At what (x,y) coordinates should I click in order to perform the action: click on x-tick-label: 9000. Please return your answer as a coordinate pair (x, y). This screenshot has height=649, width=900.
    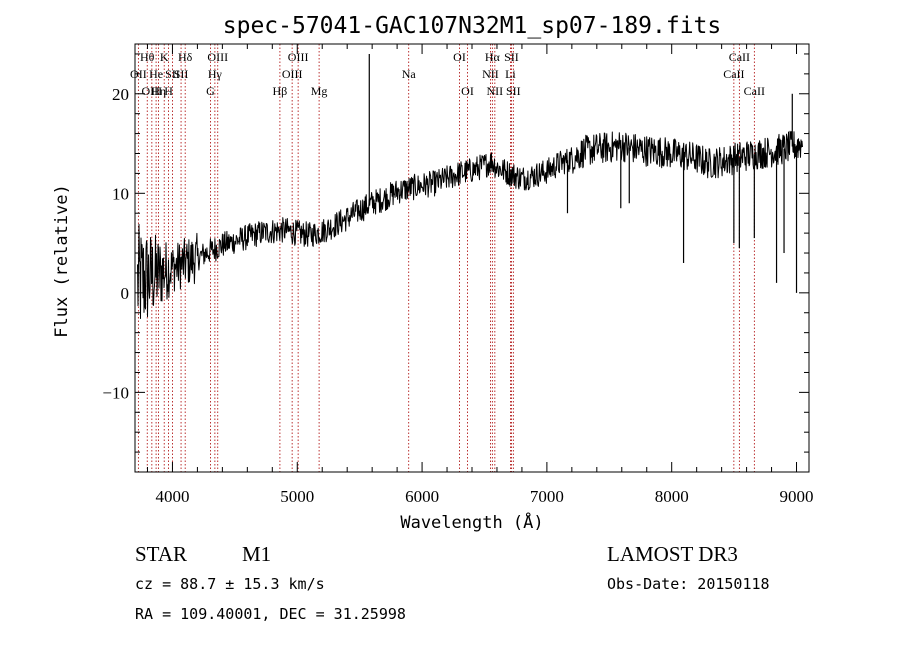
    Looking at the image, I should click on (797, 496).